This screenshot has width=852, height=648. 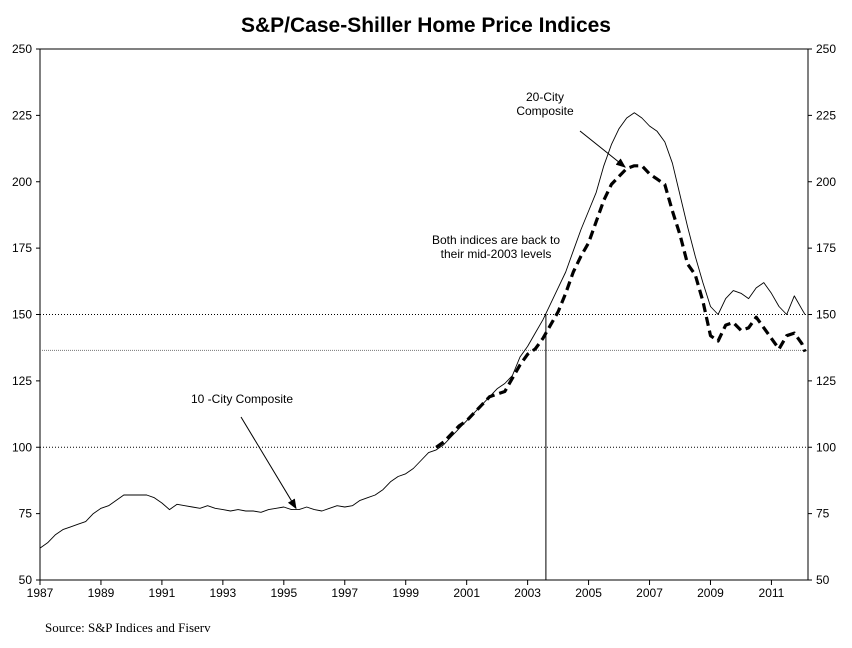 I want to click on y-tick-label-right: 75, so click(x=823, y=514).